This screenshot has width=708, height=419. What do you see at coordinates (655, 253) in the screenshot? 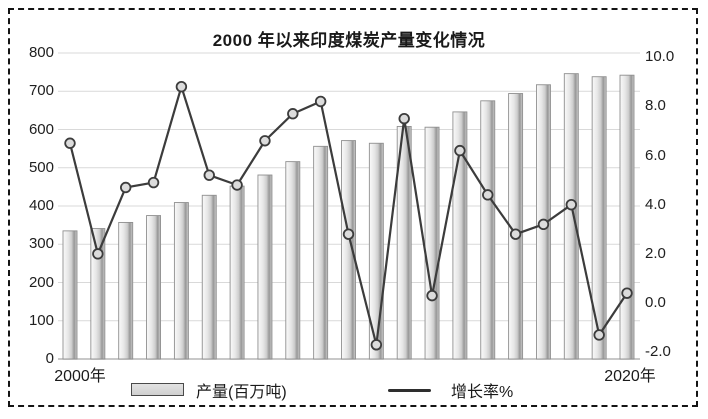
I see `right-axis-tick-label: 2.0` at bounding box center [655, 253].